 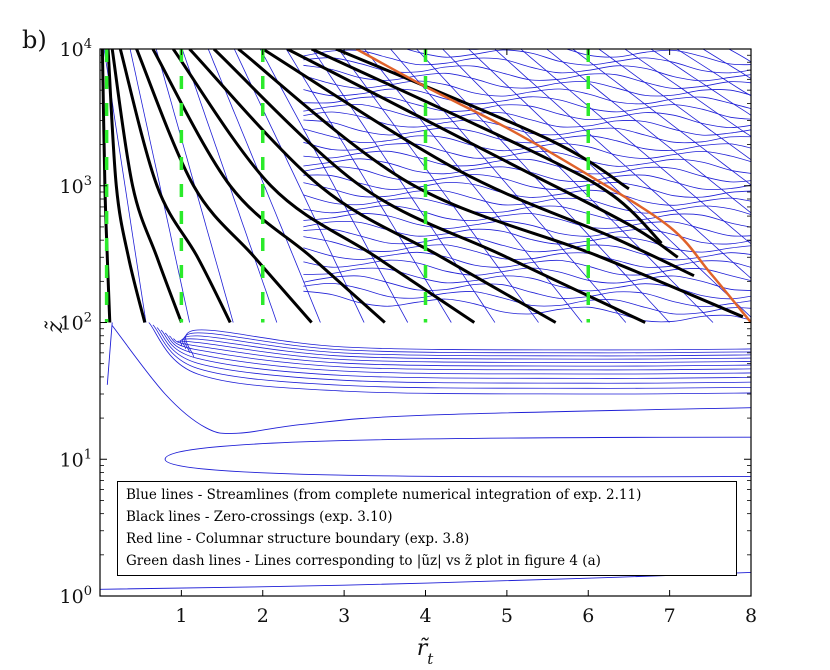 I want to click on x-axis-label: r̃t, so click(x=426, y=652).